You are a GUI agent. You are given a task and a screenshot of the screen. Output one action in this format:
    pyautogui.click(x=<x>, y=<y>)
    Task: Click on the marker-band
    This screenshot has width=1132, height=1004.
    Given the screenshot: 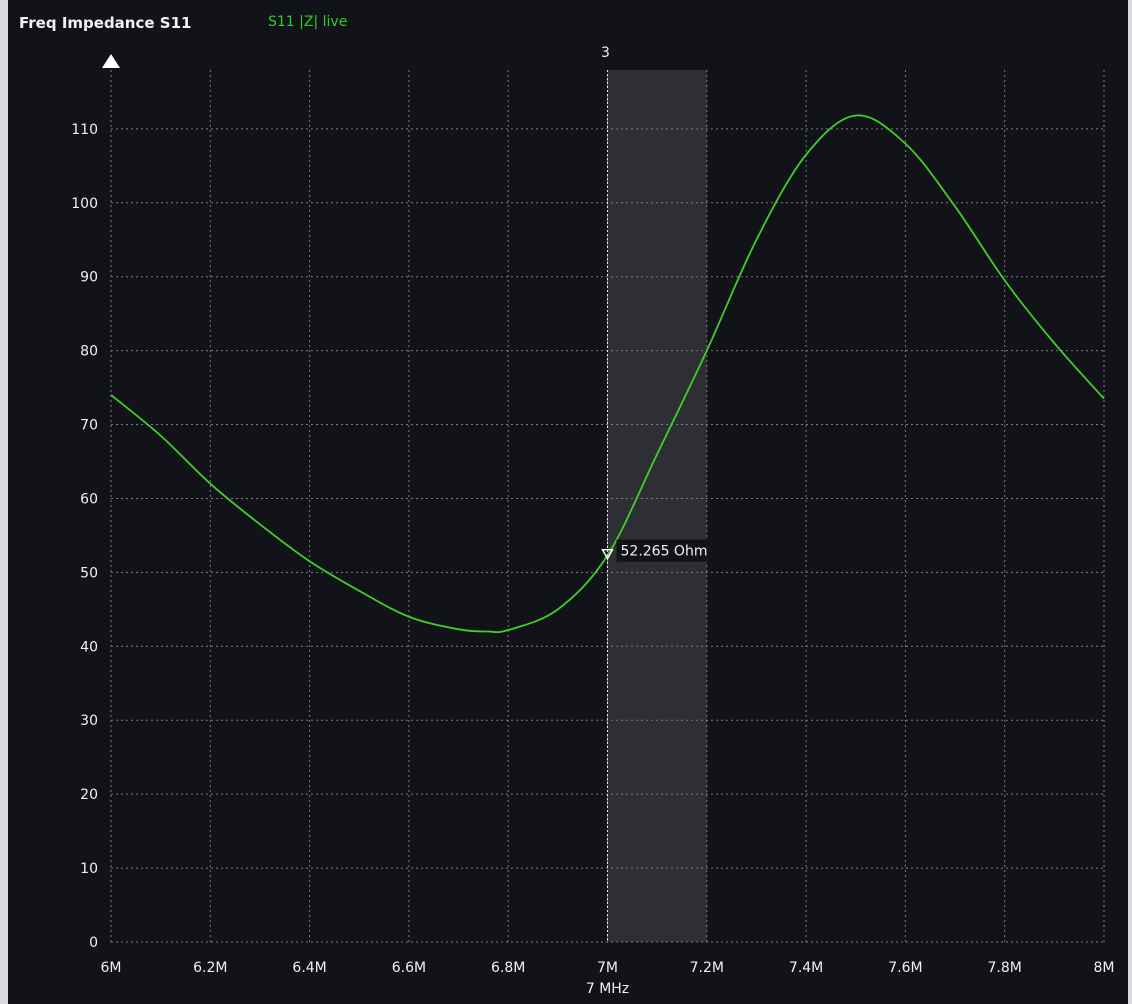 What is the action you would take?
    pyautogui.click(x=657, y=506)
    